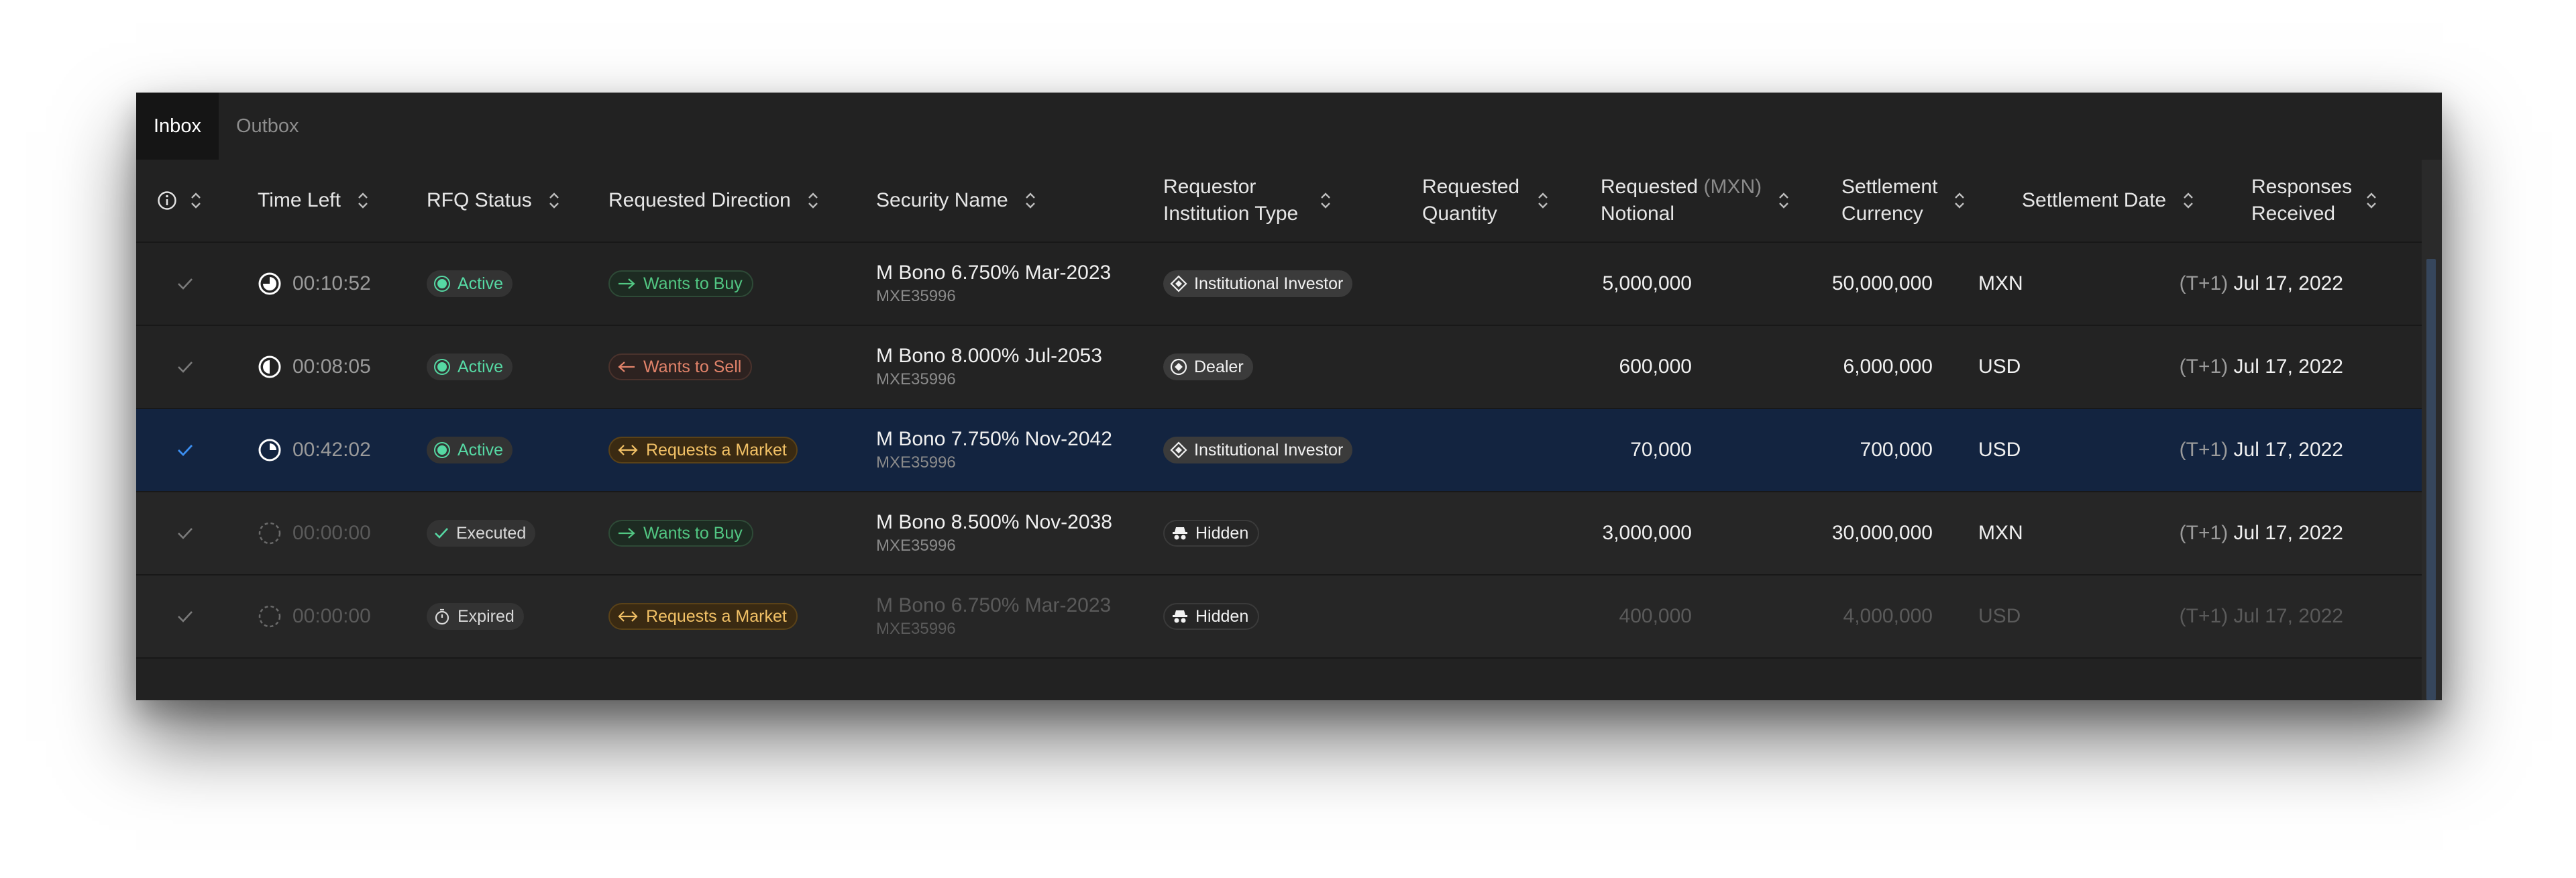 The width and height of the screenshot is (2576, 878). What do you see at coordinates (1471, 200) in the screenshot?
I see `header-label: Requested Quantity` at bounding box center [1471, 200].